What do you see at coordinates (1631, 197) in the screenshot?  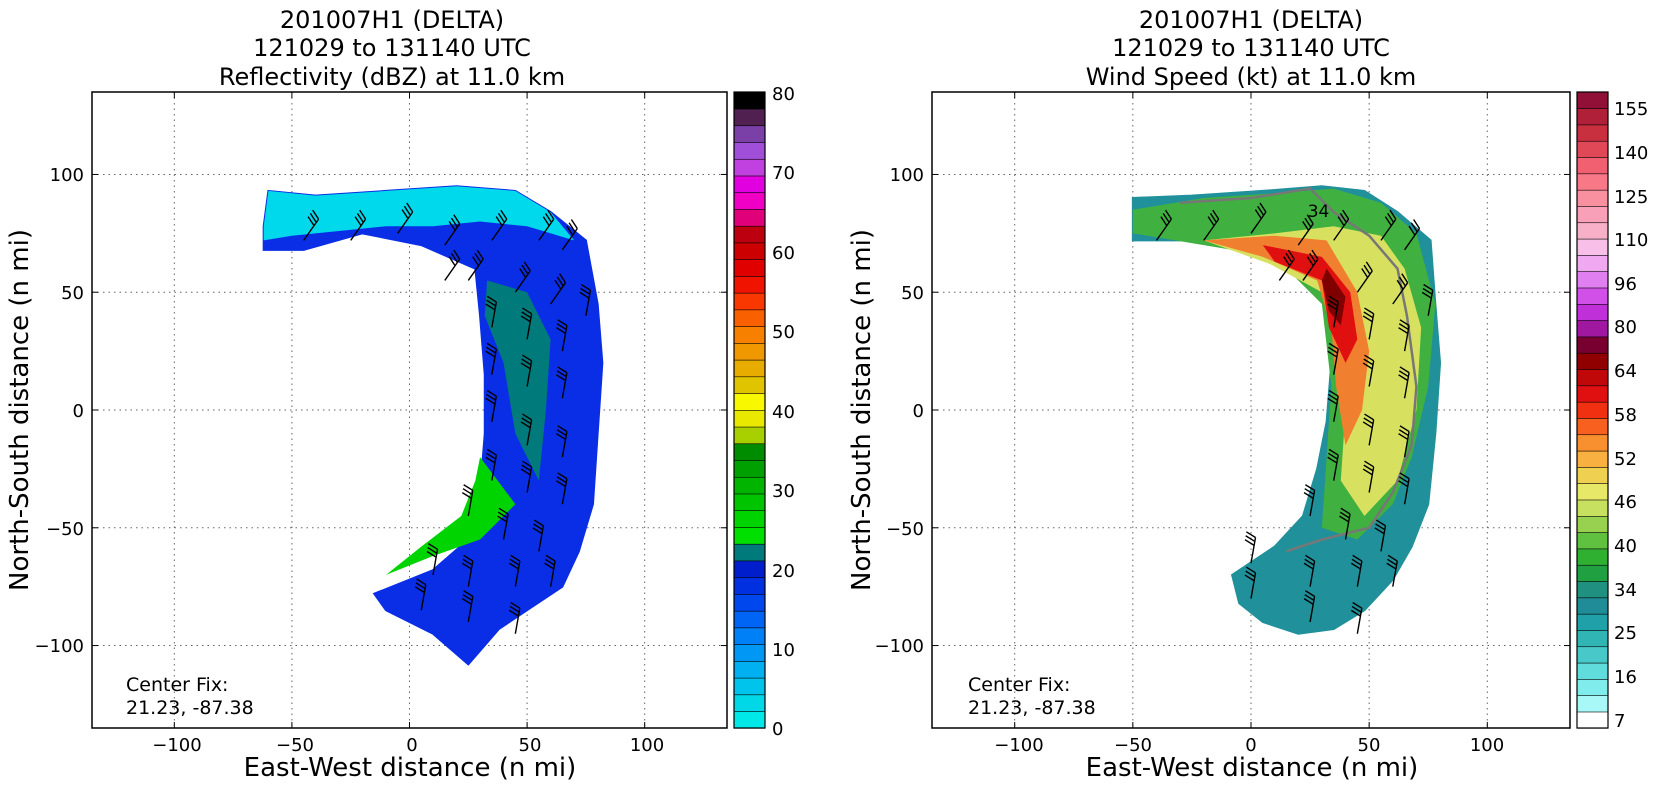 I see `panel2-cb-tick: 125` at bounding box center [1631, 197].